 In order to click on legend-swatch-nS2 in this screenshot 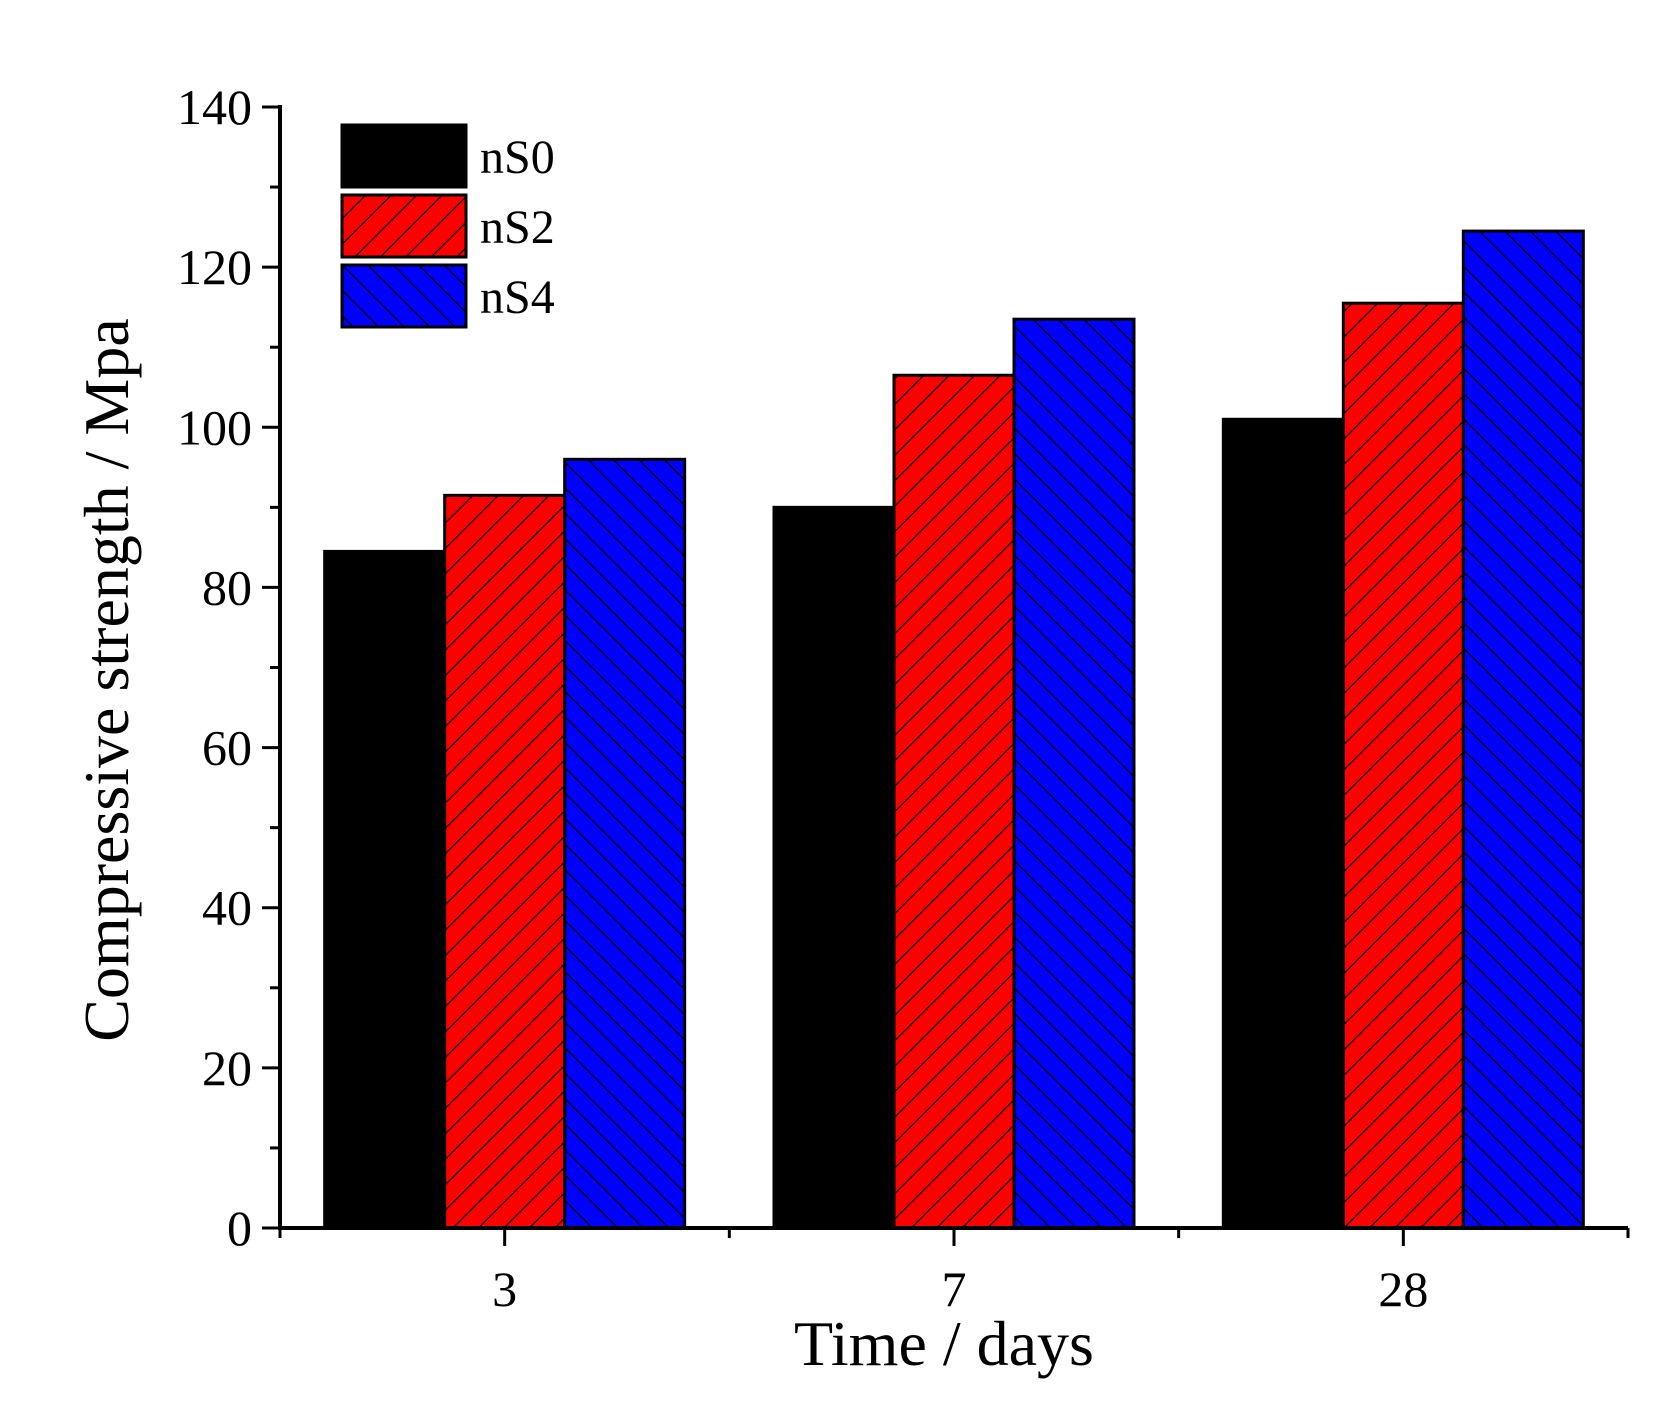, I will do `click(404, 226)`.